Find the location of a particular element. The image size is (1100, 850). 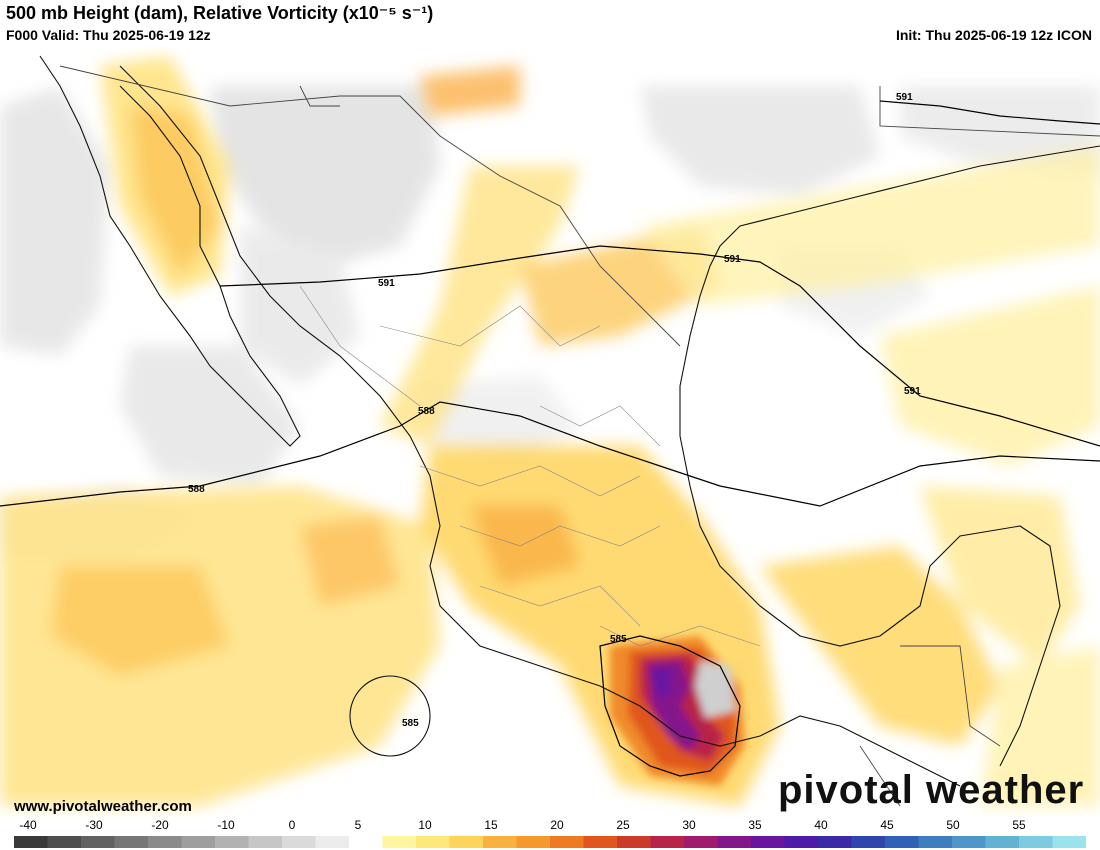

colorbar-tick-label: 55 is located at coordinates (1019, 825).